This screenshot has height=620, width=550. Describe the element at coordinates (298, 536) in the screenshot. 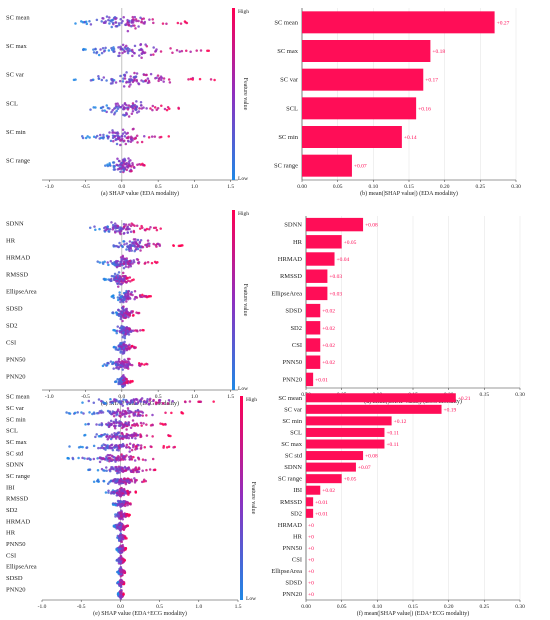

I see `category-label-12: HR` at that location.